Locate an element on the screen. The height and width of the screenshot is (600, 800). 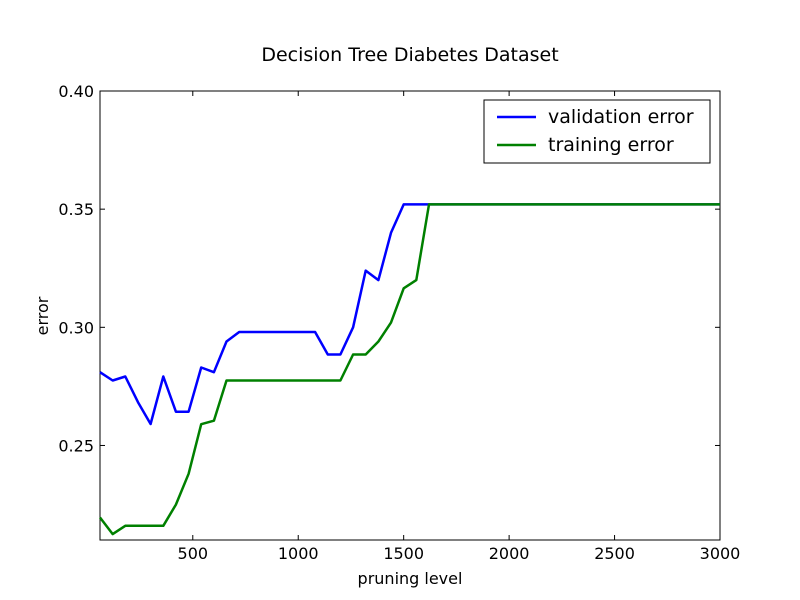
x-tick-label: 2500 is located at coordinates (614, 553).